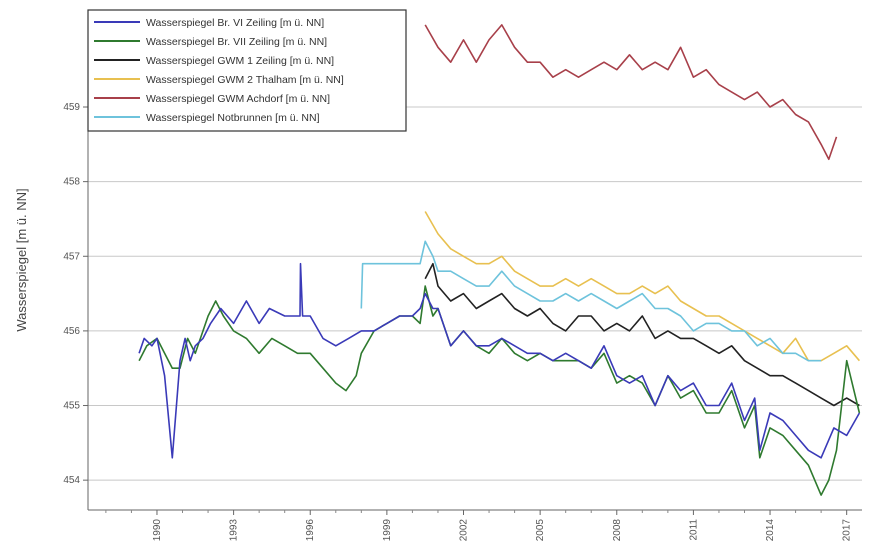 This screenshot has width=871, height=549. What do you see at coordinates (693, 530) in the screenshot?
I see `x-tick-label-7: 2011` at bounding box center [693, 530].